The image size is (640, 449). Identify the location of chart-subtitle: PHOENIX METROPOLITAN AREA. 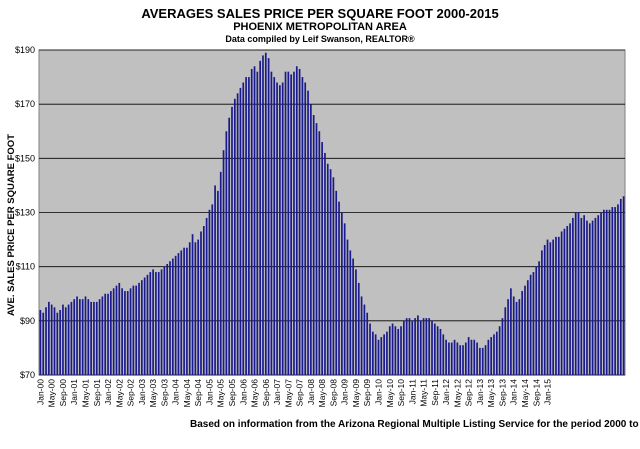
(320, 27).